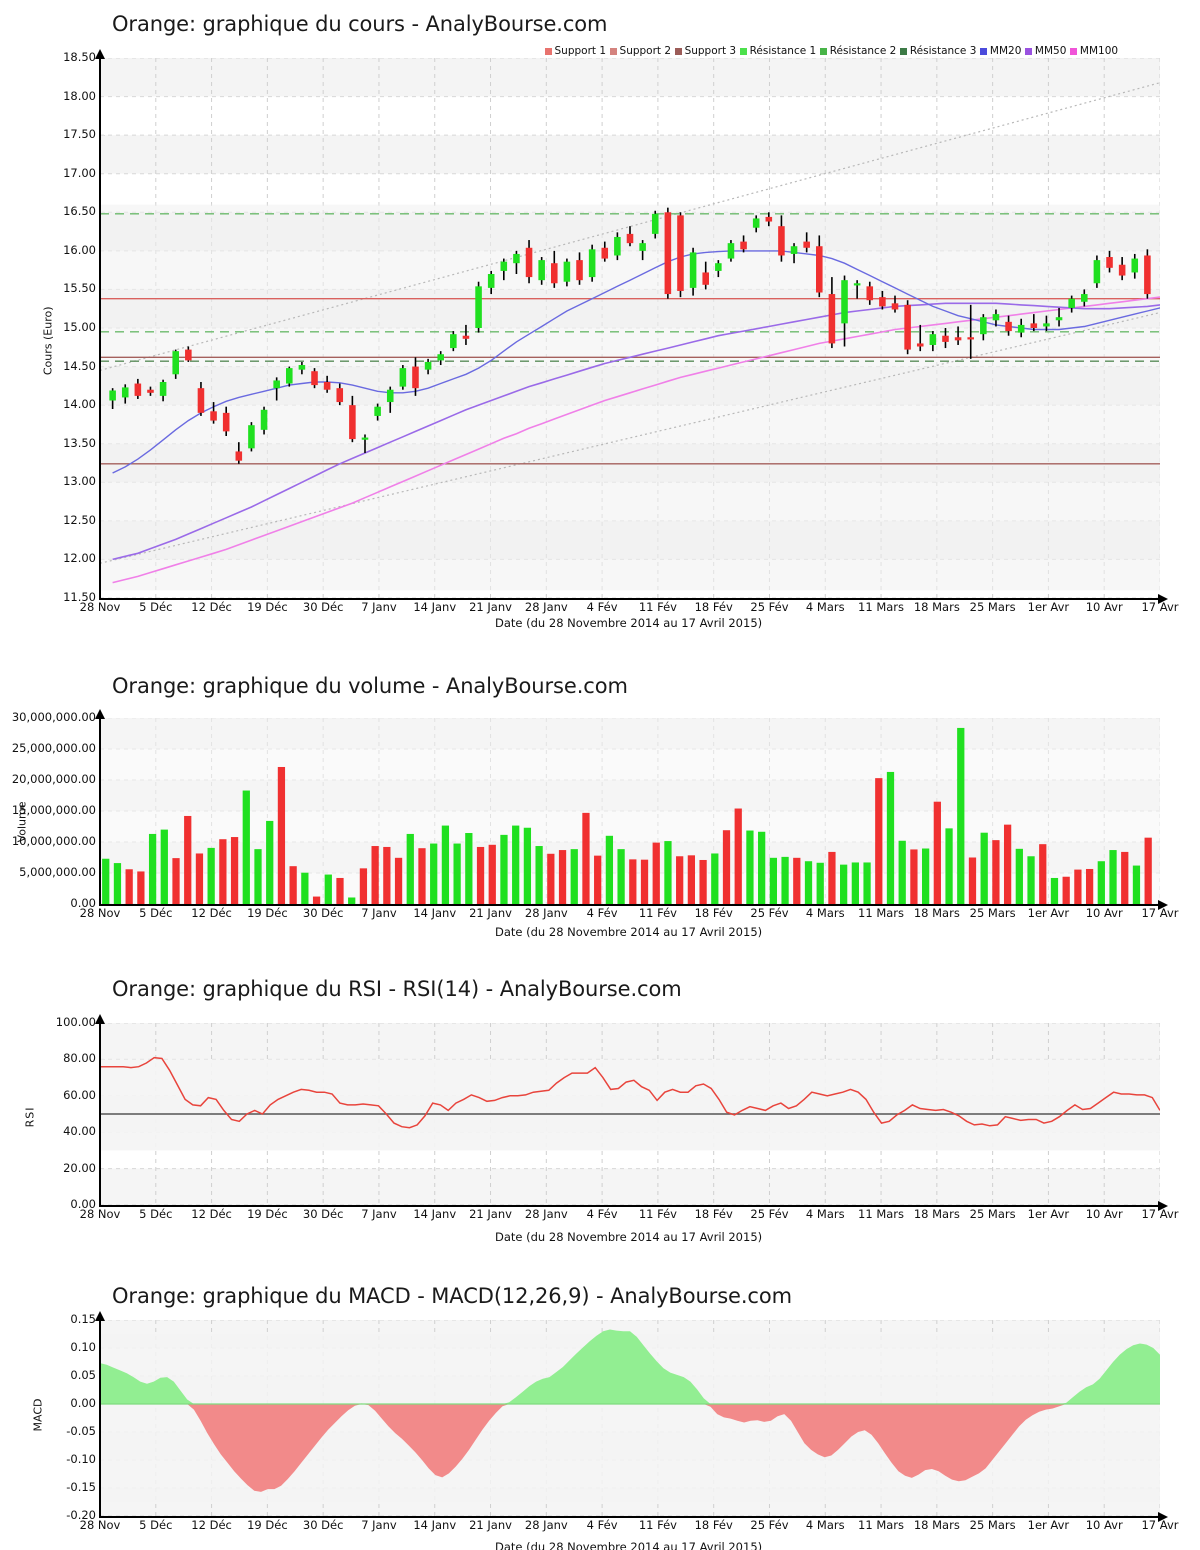 The height and width of the screenshot is (1550, 1200). What do you see at coordinates (83, 1347) in the screenshot?
I see `y-tick-label: 0.10` at bounding box center [83, 1347].